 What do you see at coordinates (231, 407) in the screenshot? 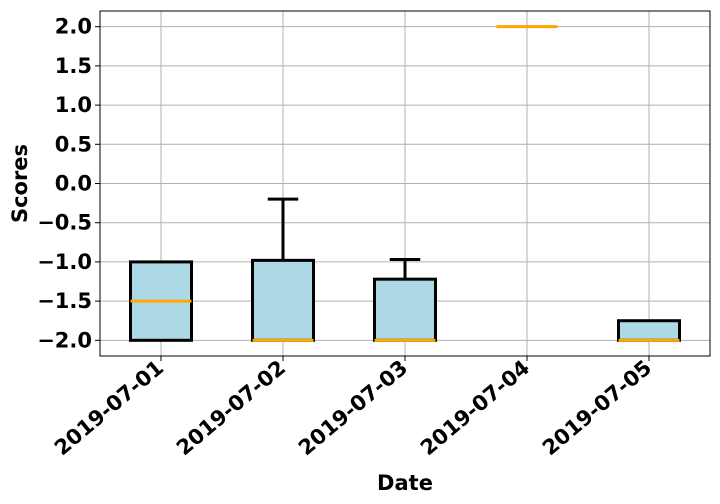
I see `x-tick-label: 2019-07-02` at bounding box center [231, 407].